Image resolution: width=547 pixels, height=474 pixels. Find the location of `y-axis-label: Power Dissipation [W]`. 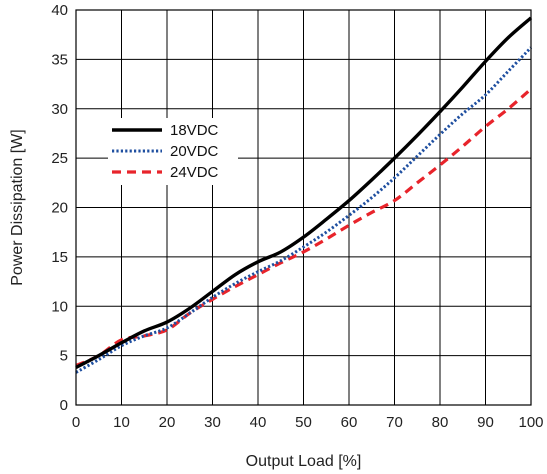

y-axis-label: Power Dissipation [W] is located at coordinates (17, 207).